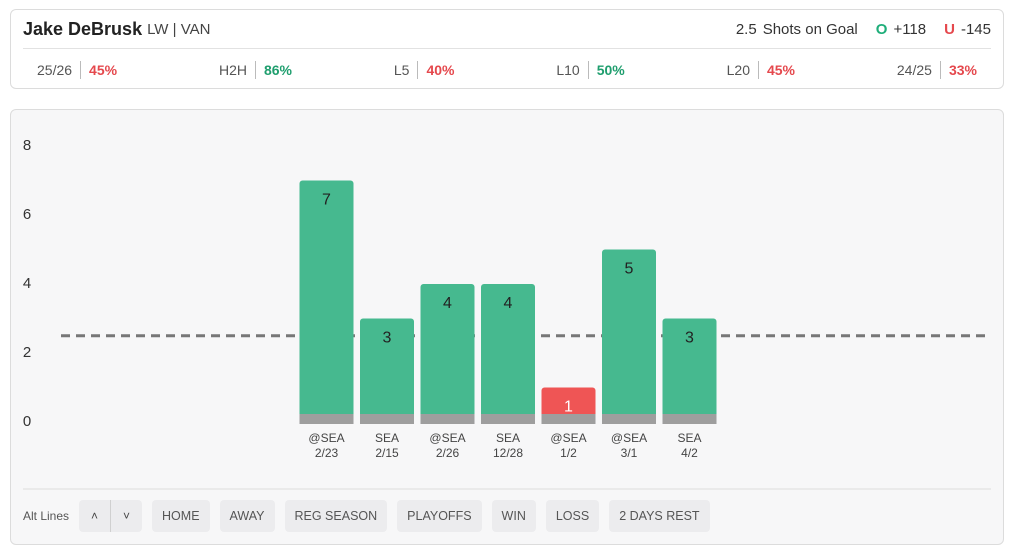  Describe the element at coordinates (83, 28) in the screenshot. I see `player-name: Jake DeBrusk` at that location.